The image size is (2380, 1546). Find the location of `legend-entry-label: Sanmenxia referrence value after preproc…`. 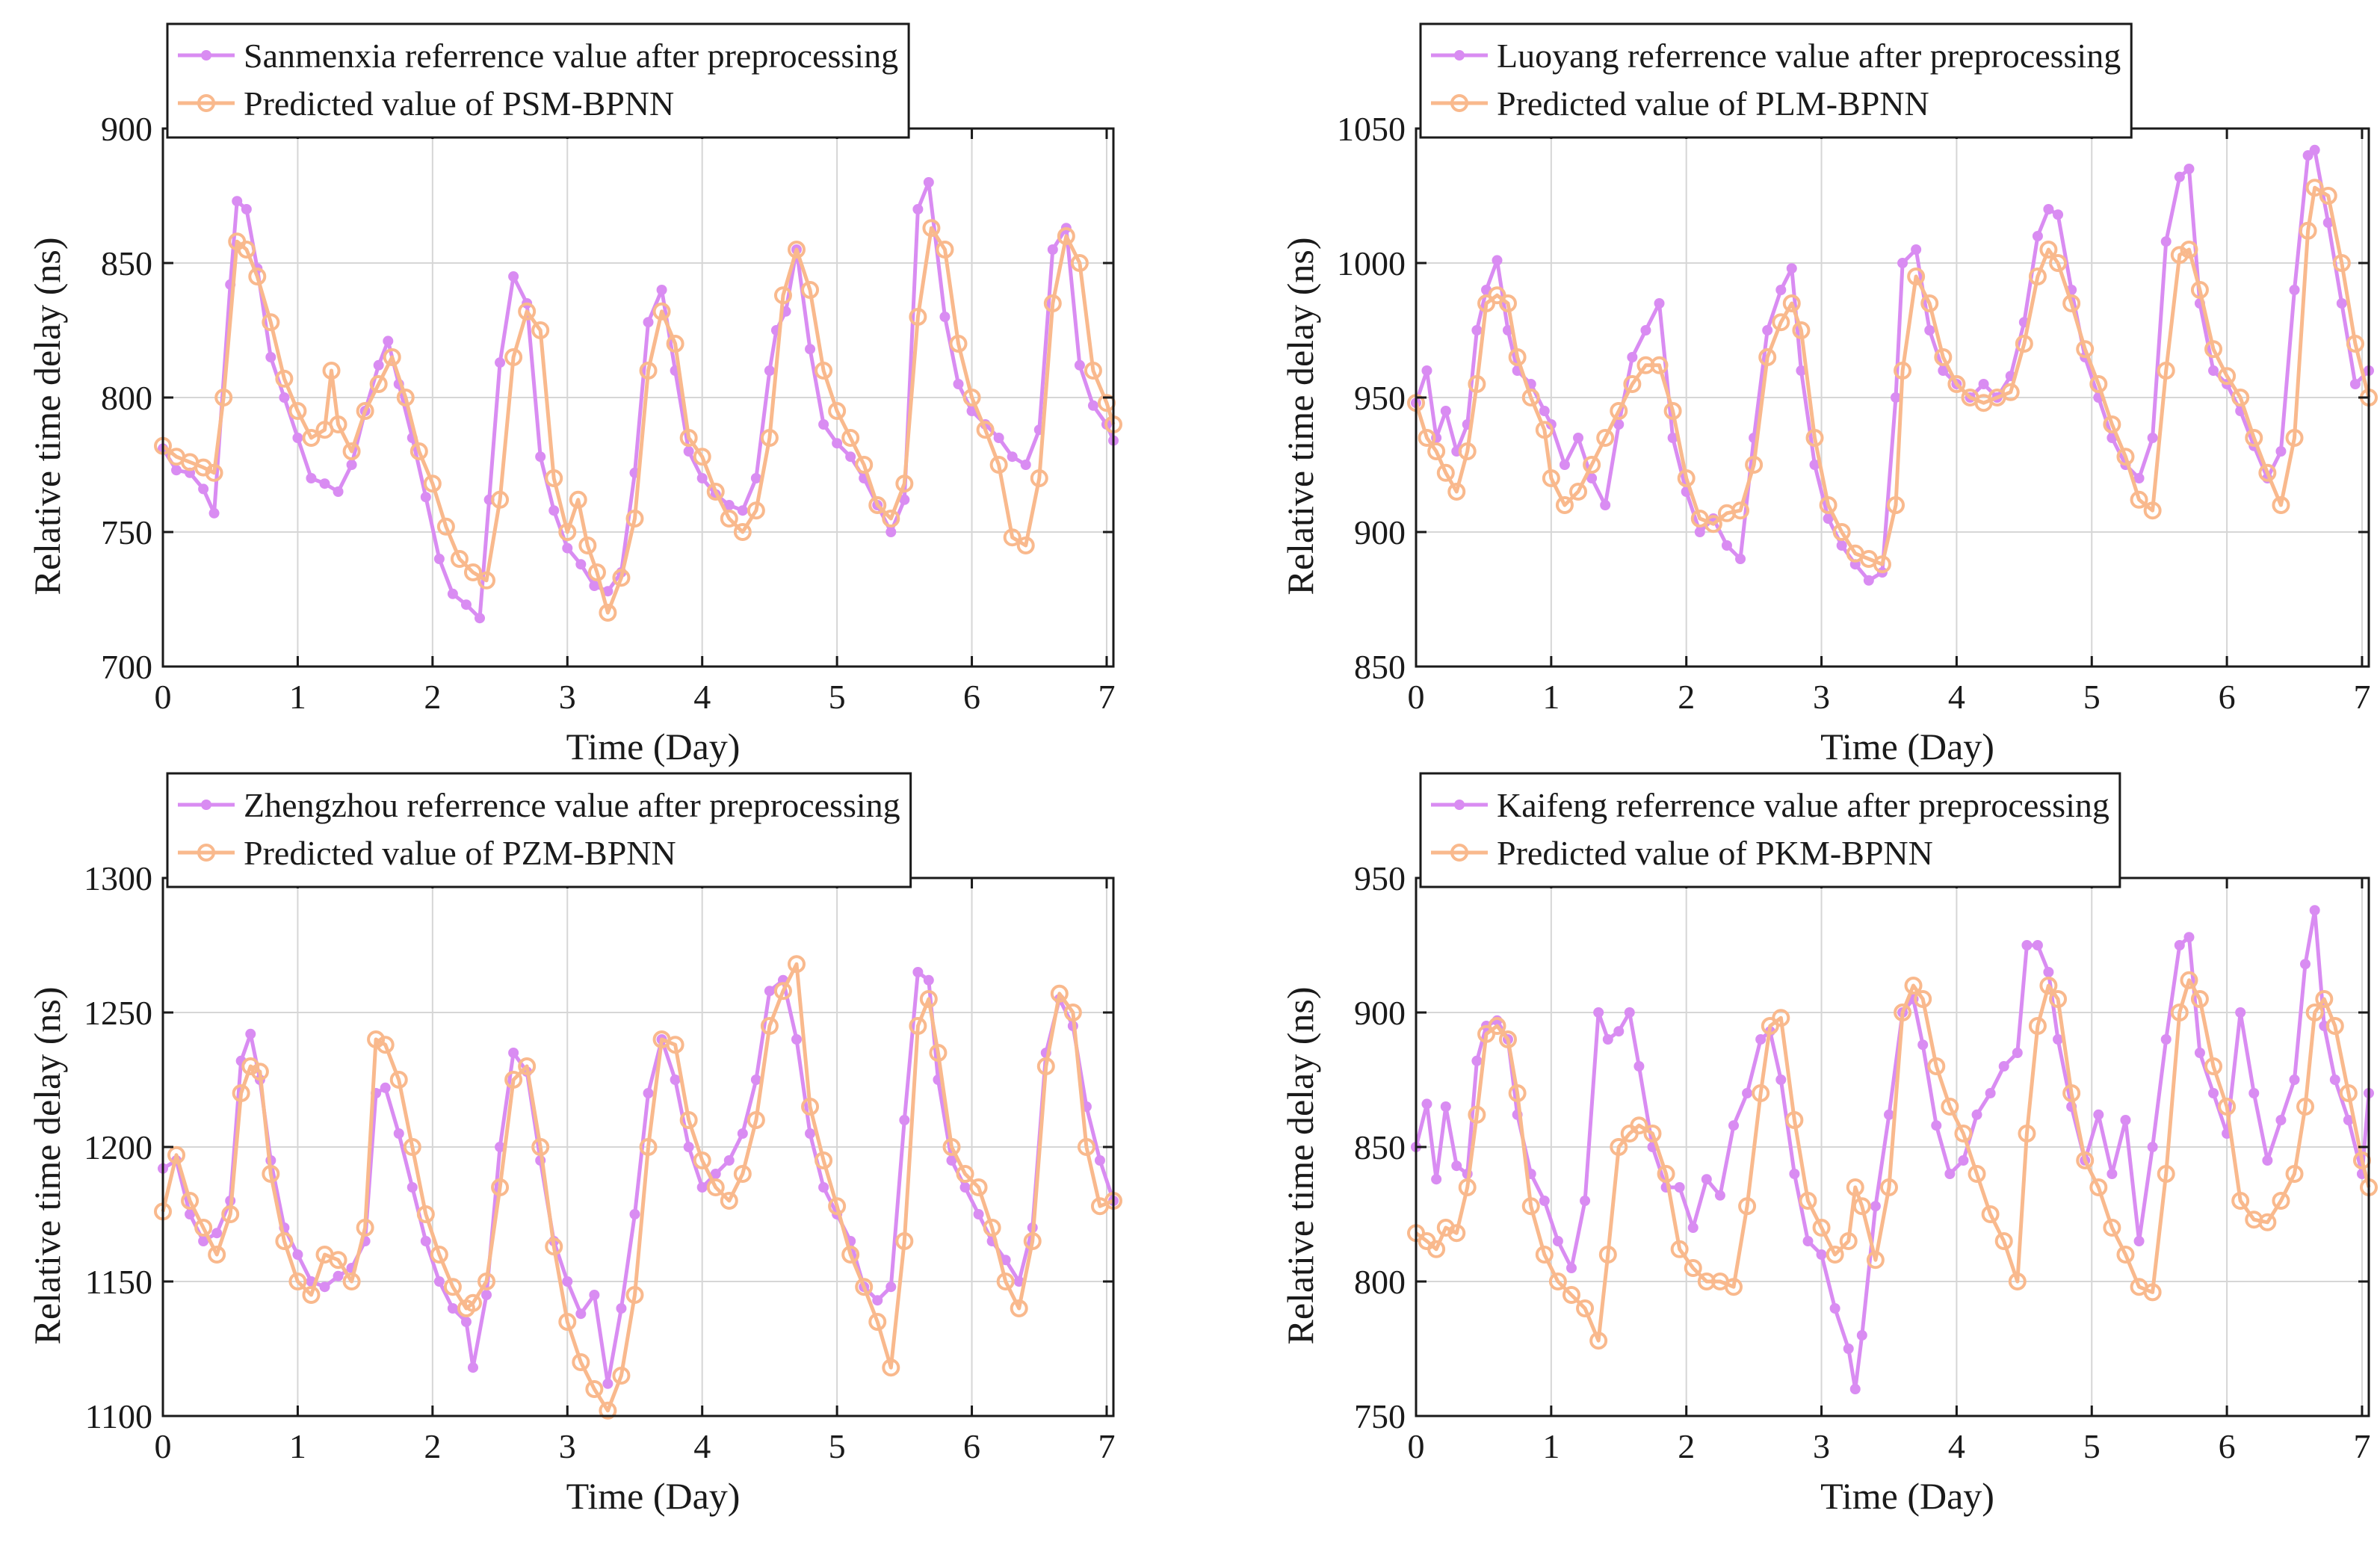

legend-entry-label: Sanmenxia referrence value after preproc… is located at coordinates (571, 56).